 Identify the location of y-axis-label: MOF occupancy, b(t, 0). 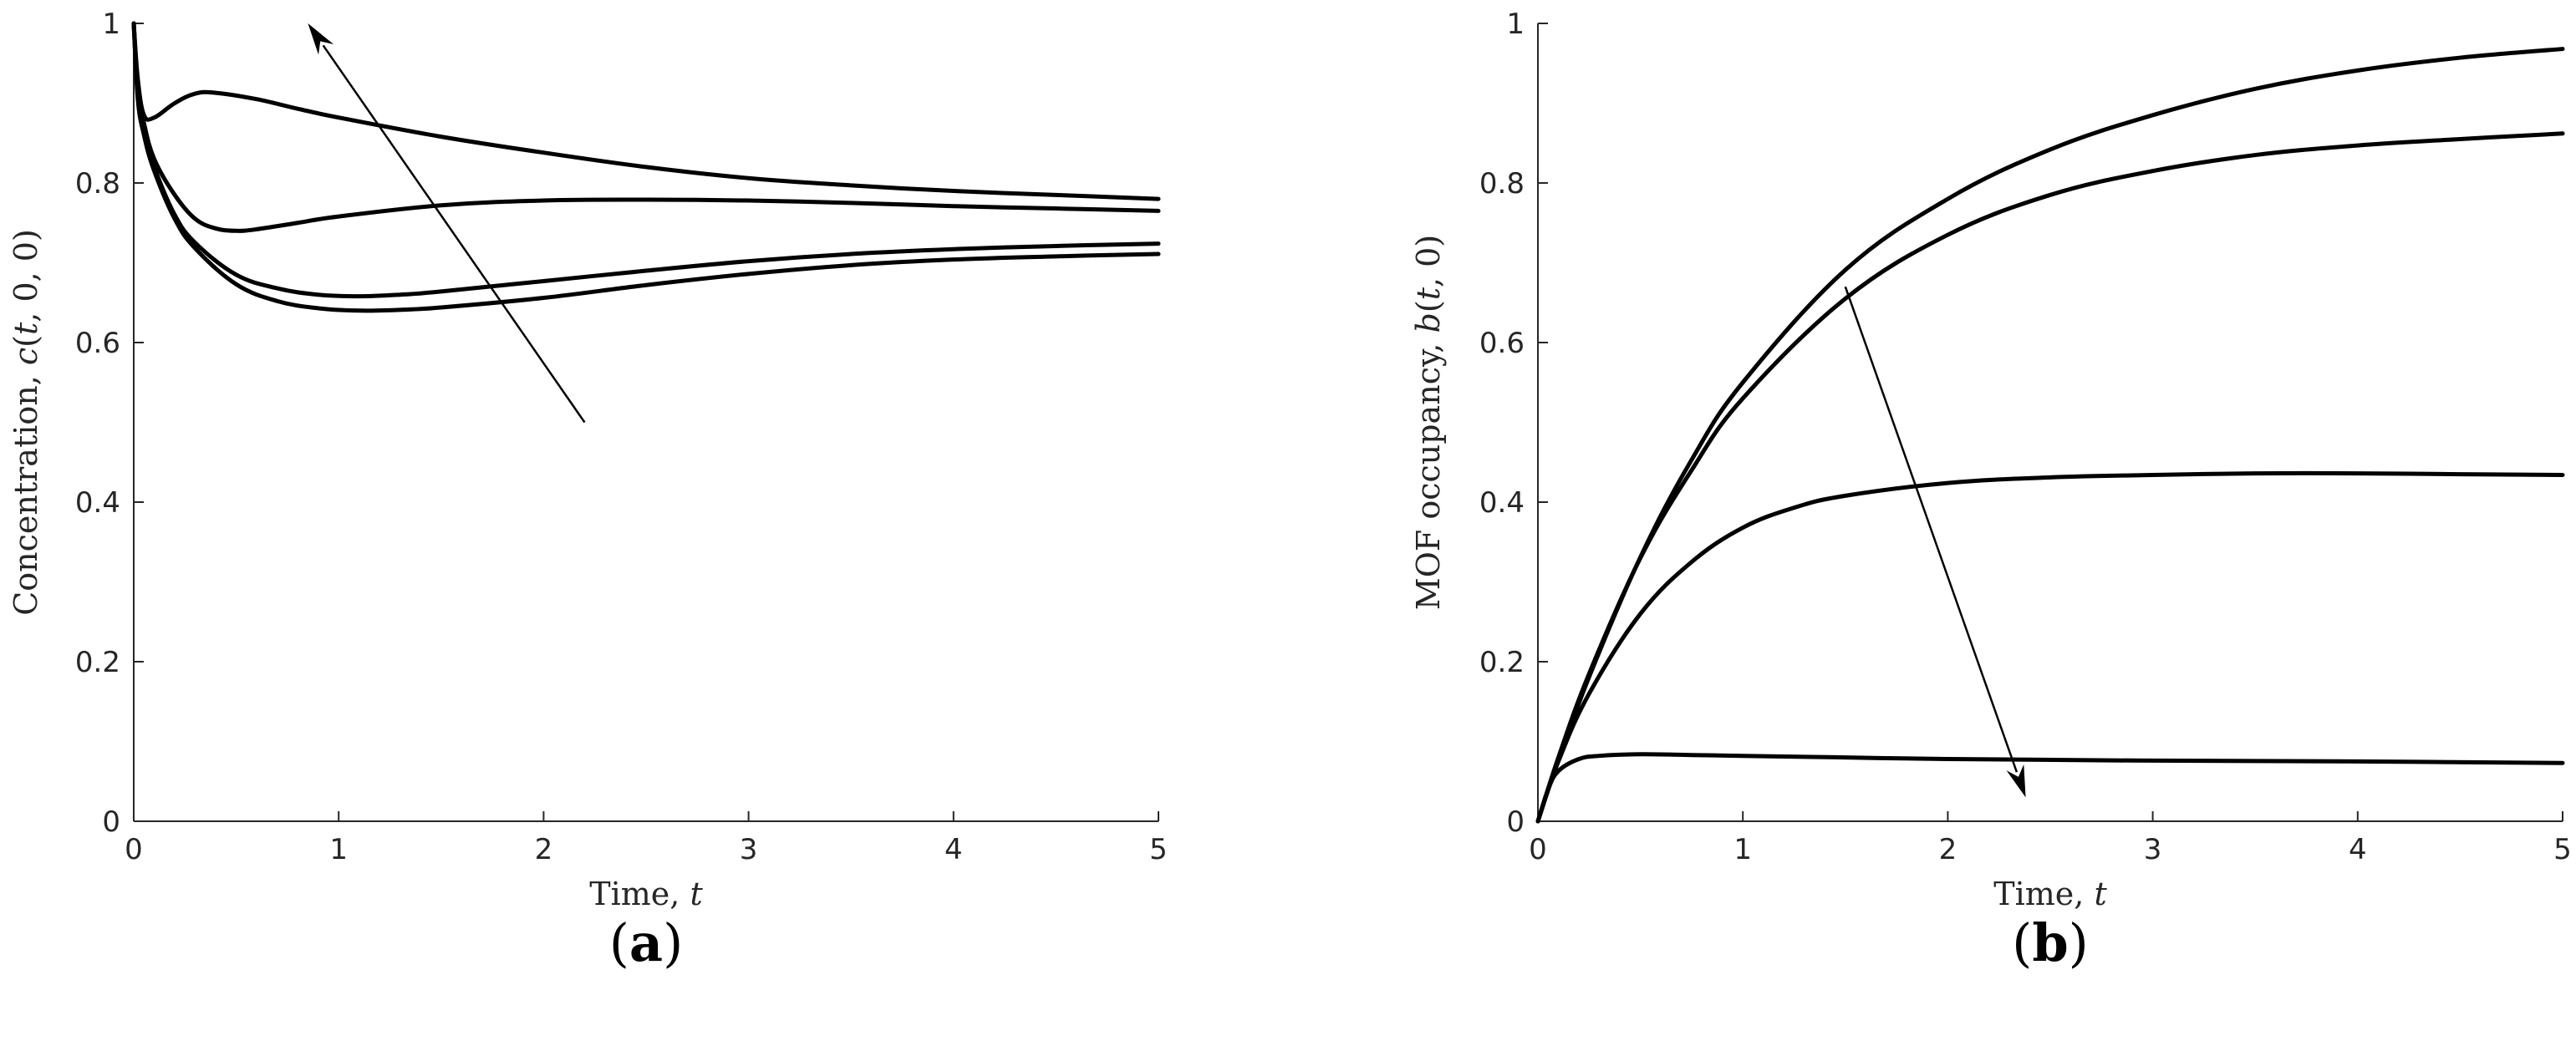
(1428, 422).